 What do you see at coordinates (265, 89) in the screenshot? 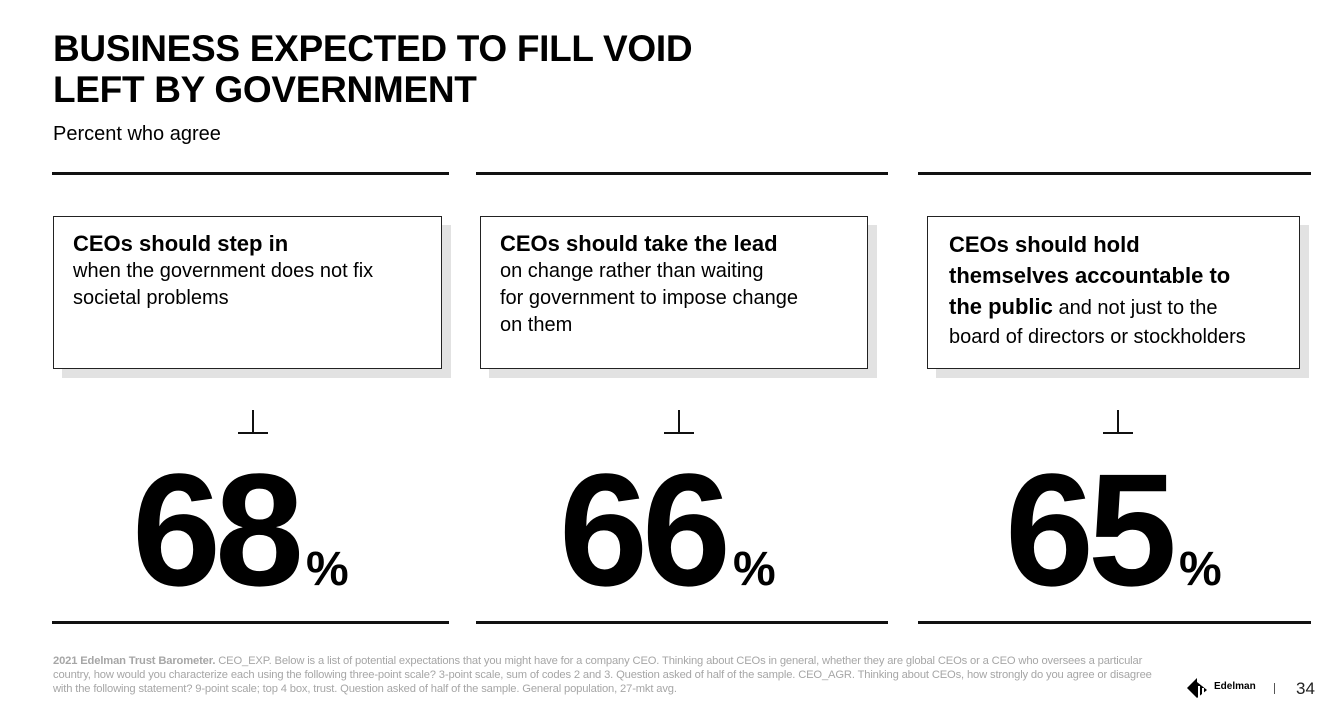
I see `title-line-2: LEFT BY GOVERNMENT` at bounding box center [265, 89].